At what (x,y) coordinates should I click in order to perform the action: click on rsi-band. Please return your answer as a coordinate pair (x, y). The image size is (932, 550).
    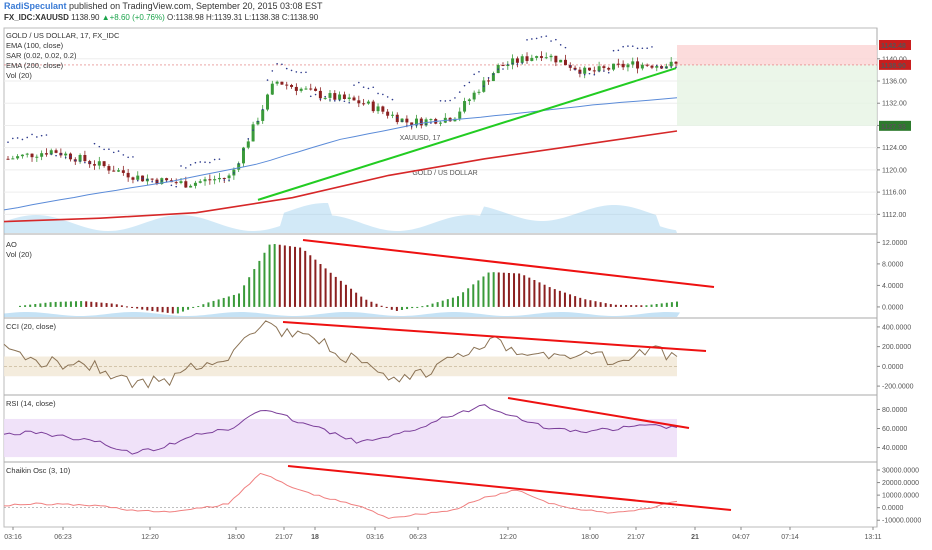
    Looking at the image, I should click on (340, 438).